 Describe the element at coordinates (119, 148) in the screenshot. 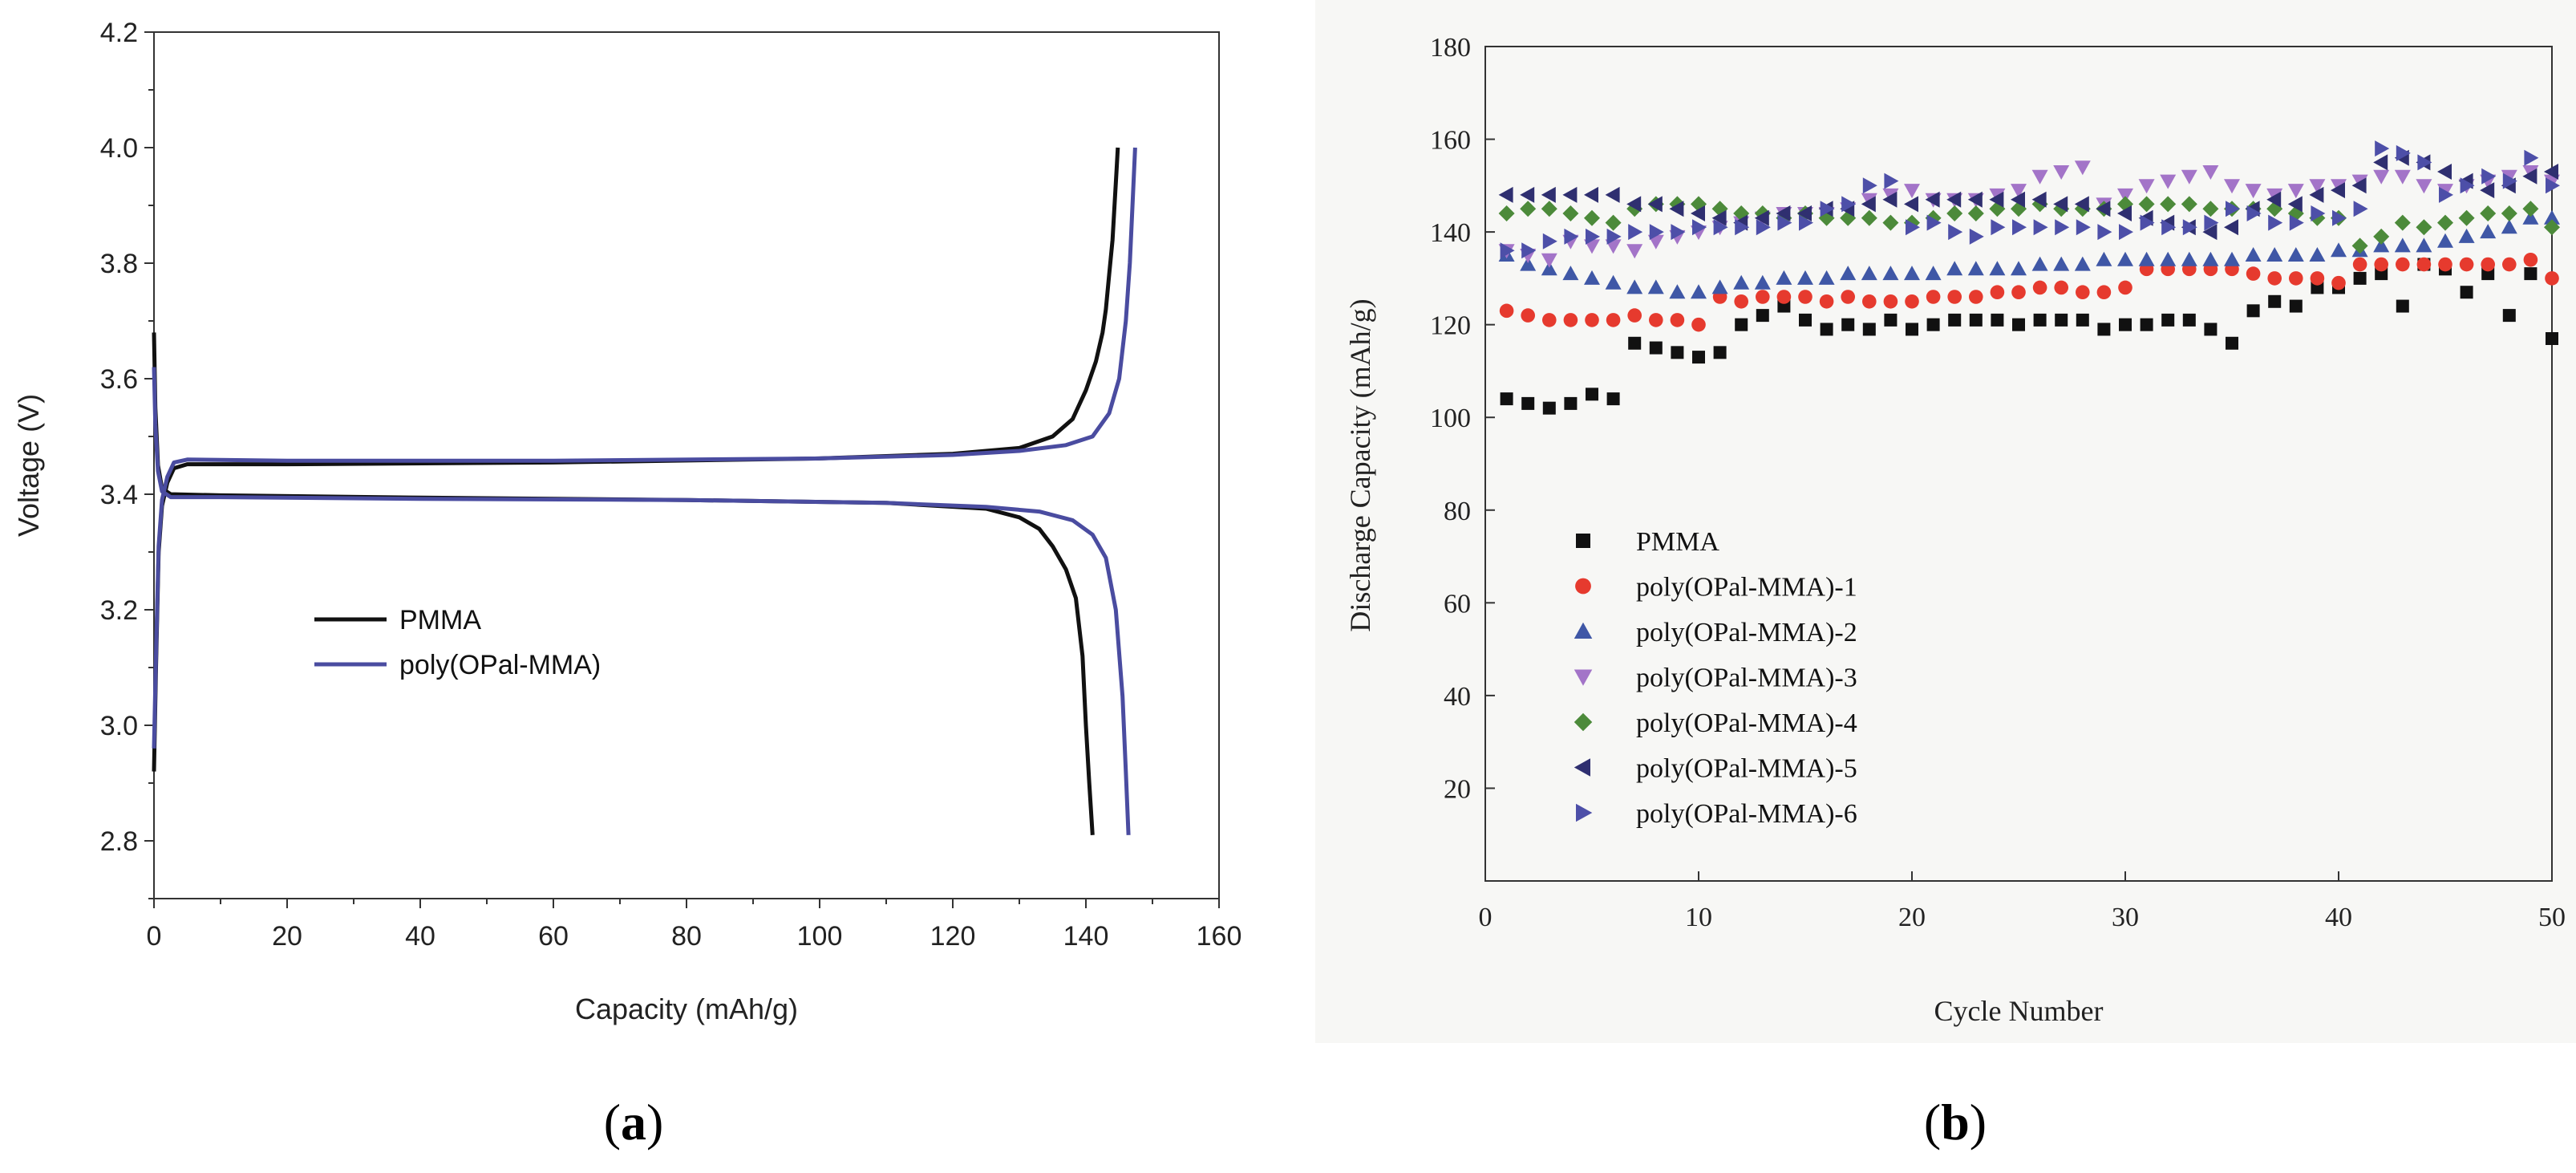

I see `panel-a-y-tick-label: 4.0` at that location.